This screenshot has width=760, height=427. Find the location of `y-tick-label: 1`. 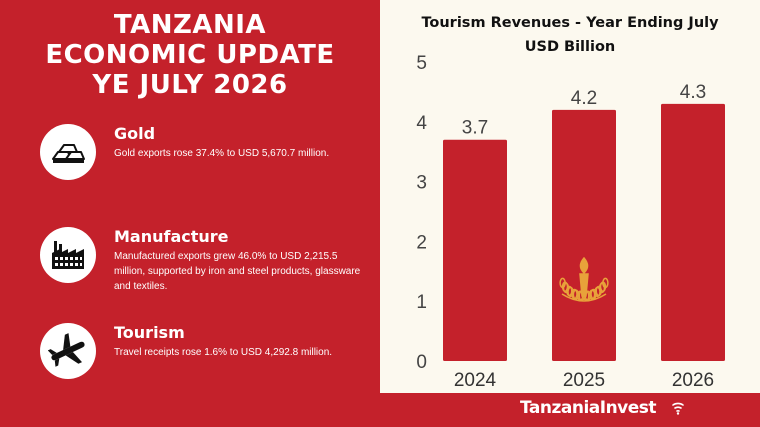

y-tick-label: 1 is located at coordinates (421, 302).